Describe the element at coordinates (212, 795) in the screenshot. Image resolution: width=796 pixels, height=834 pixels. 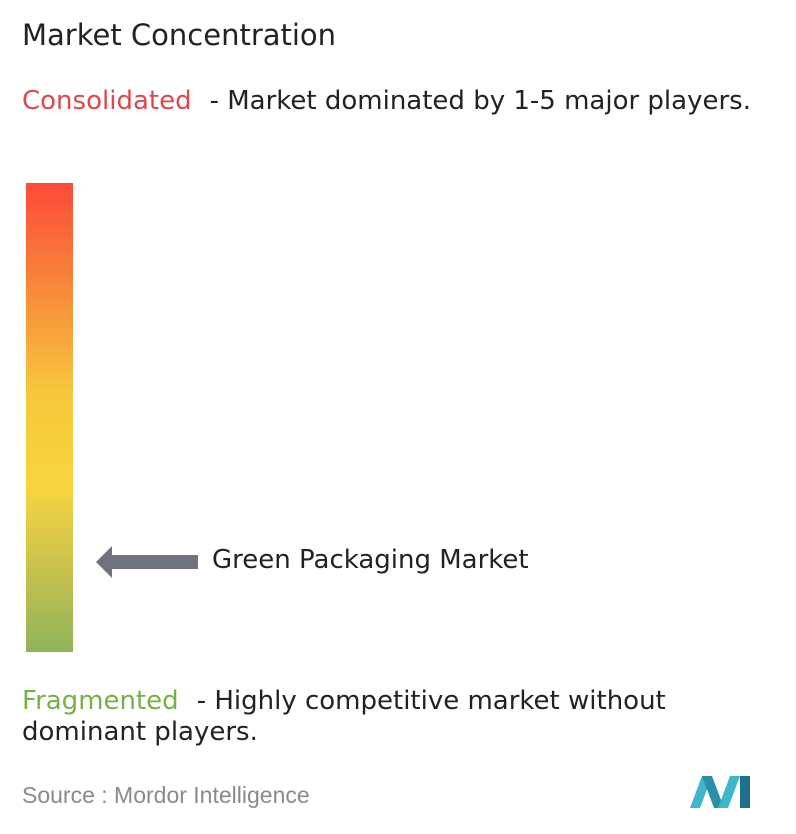
I see `source-name: Mordor Intelligence` at that location.